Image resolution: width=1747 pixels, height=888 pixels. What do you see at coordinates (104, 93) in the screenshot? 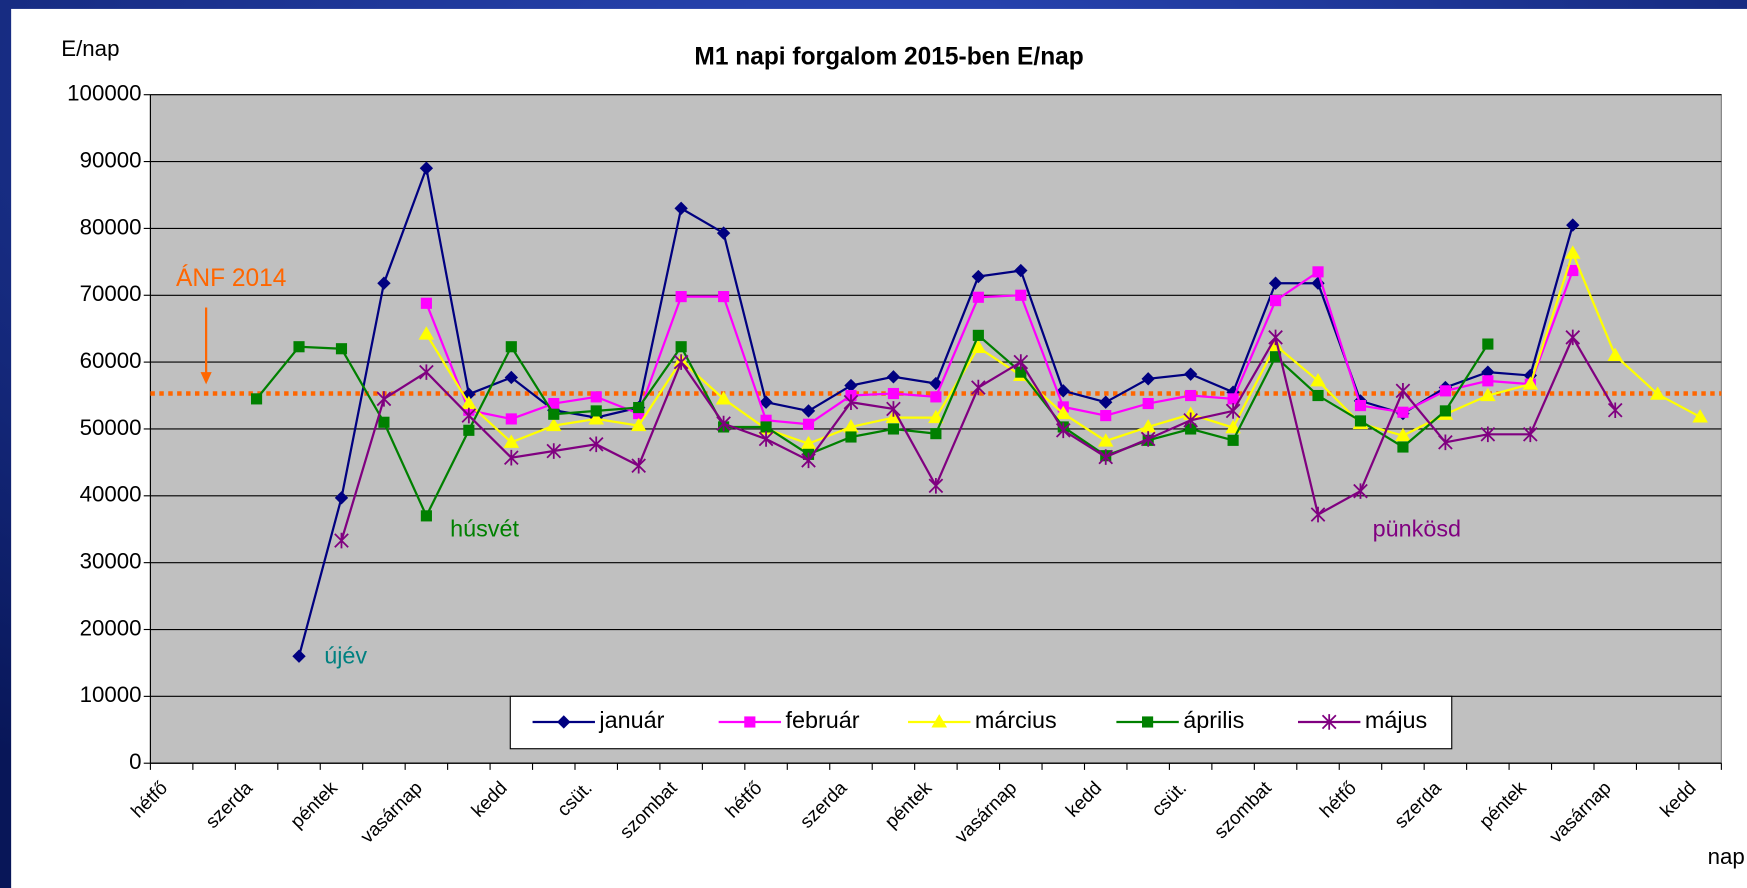
I see `y-tick-label: 100000` at bounding box center [104, 93].